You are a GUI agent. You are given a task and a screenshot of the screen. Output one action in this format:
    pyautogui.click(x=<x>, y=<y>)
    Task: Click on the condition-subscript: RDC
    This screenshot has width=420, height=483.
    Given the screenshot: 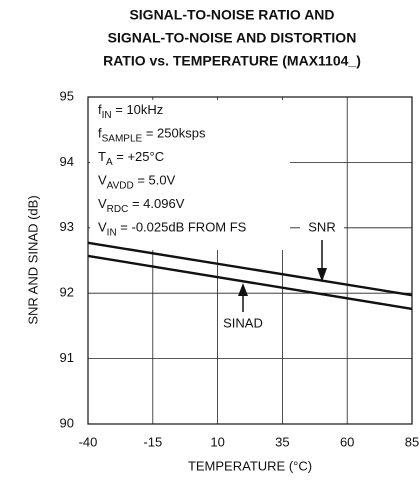 What is the action you would take?
    pyautogui.click(x=118, y=209)
    